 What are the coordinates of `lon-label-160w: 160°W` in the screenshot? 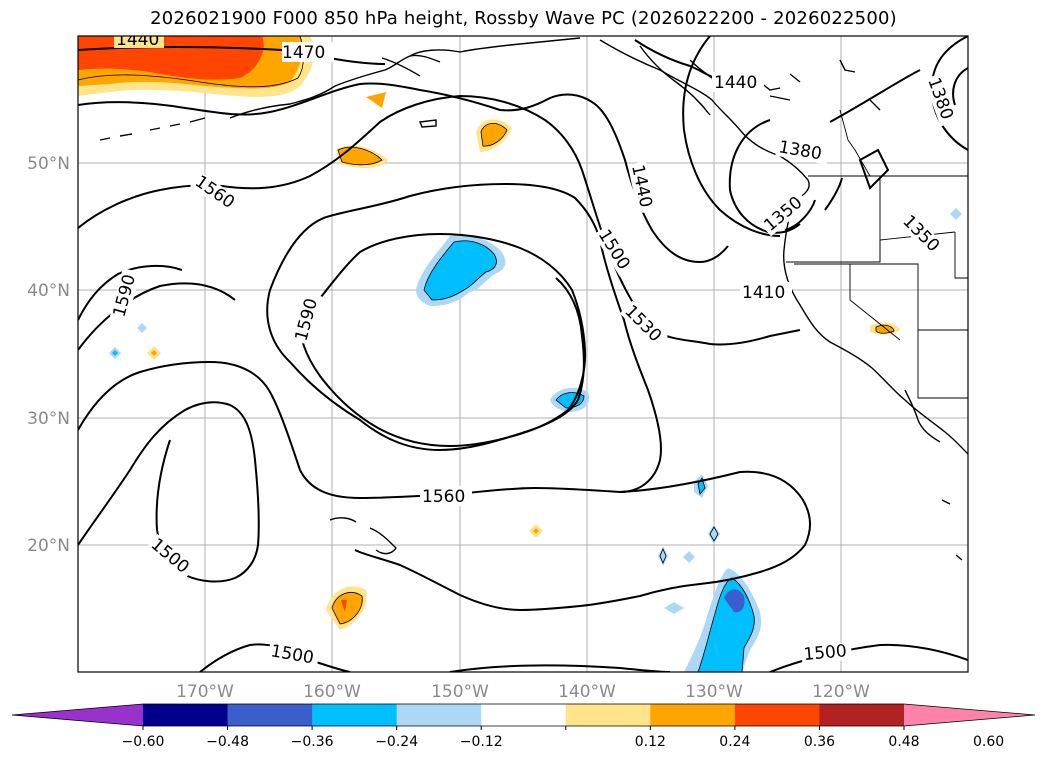 It's located at (332, 692).